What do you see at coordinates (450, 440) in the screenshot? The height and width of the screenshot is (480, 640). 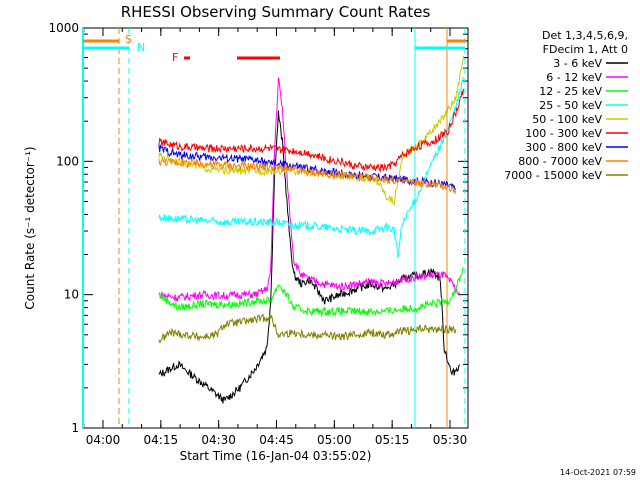 I see `x-tick-label: 05:30` at bounding box center [450, 440].